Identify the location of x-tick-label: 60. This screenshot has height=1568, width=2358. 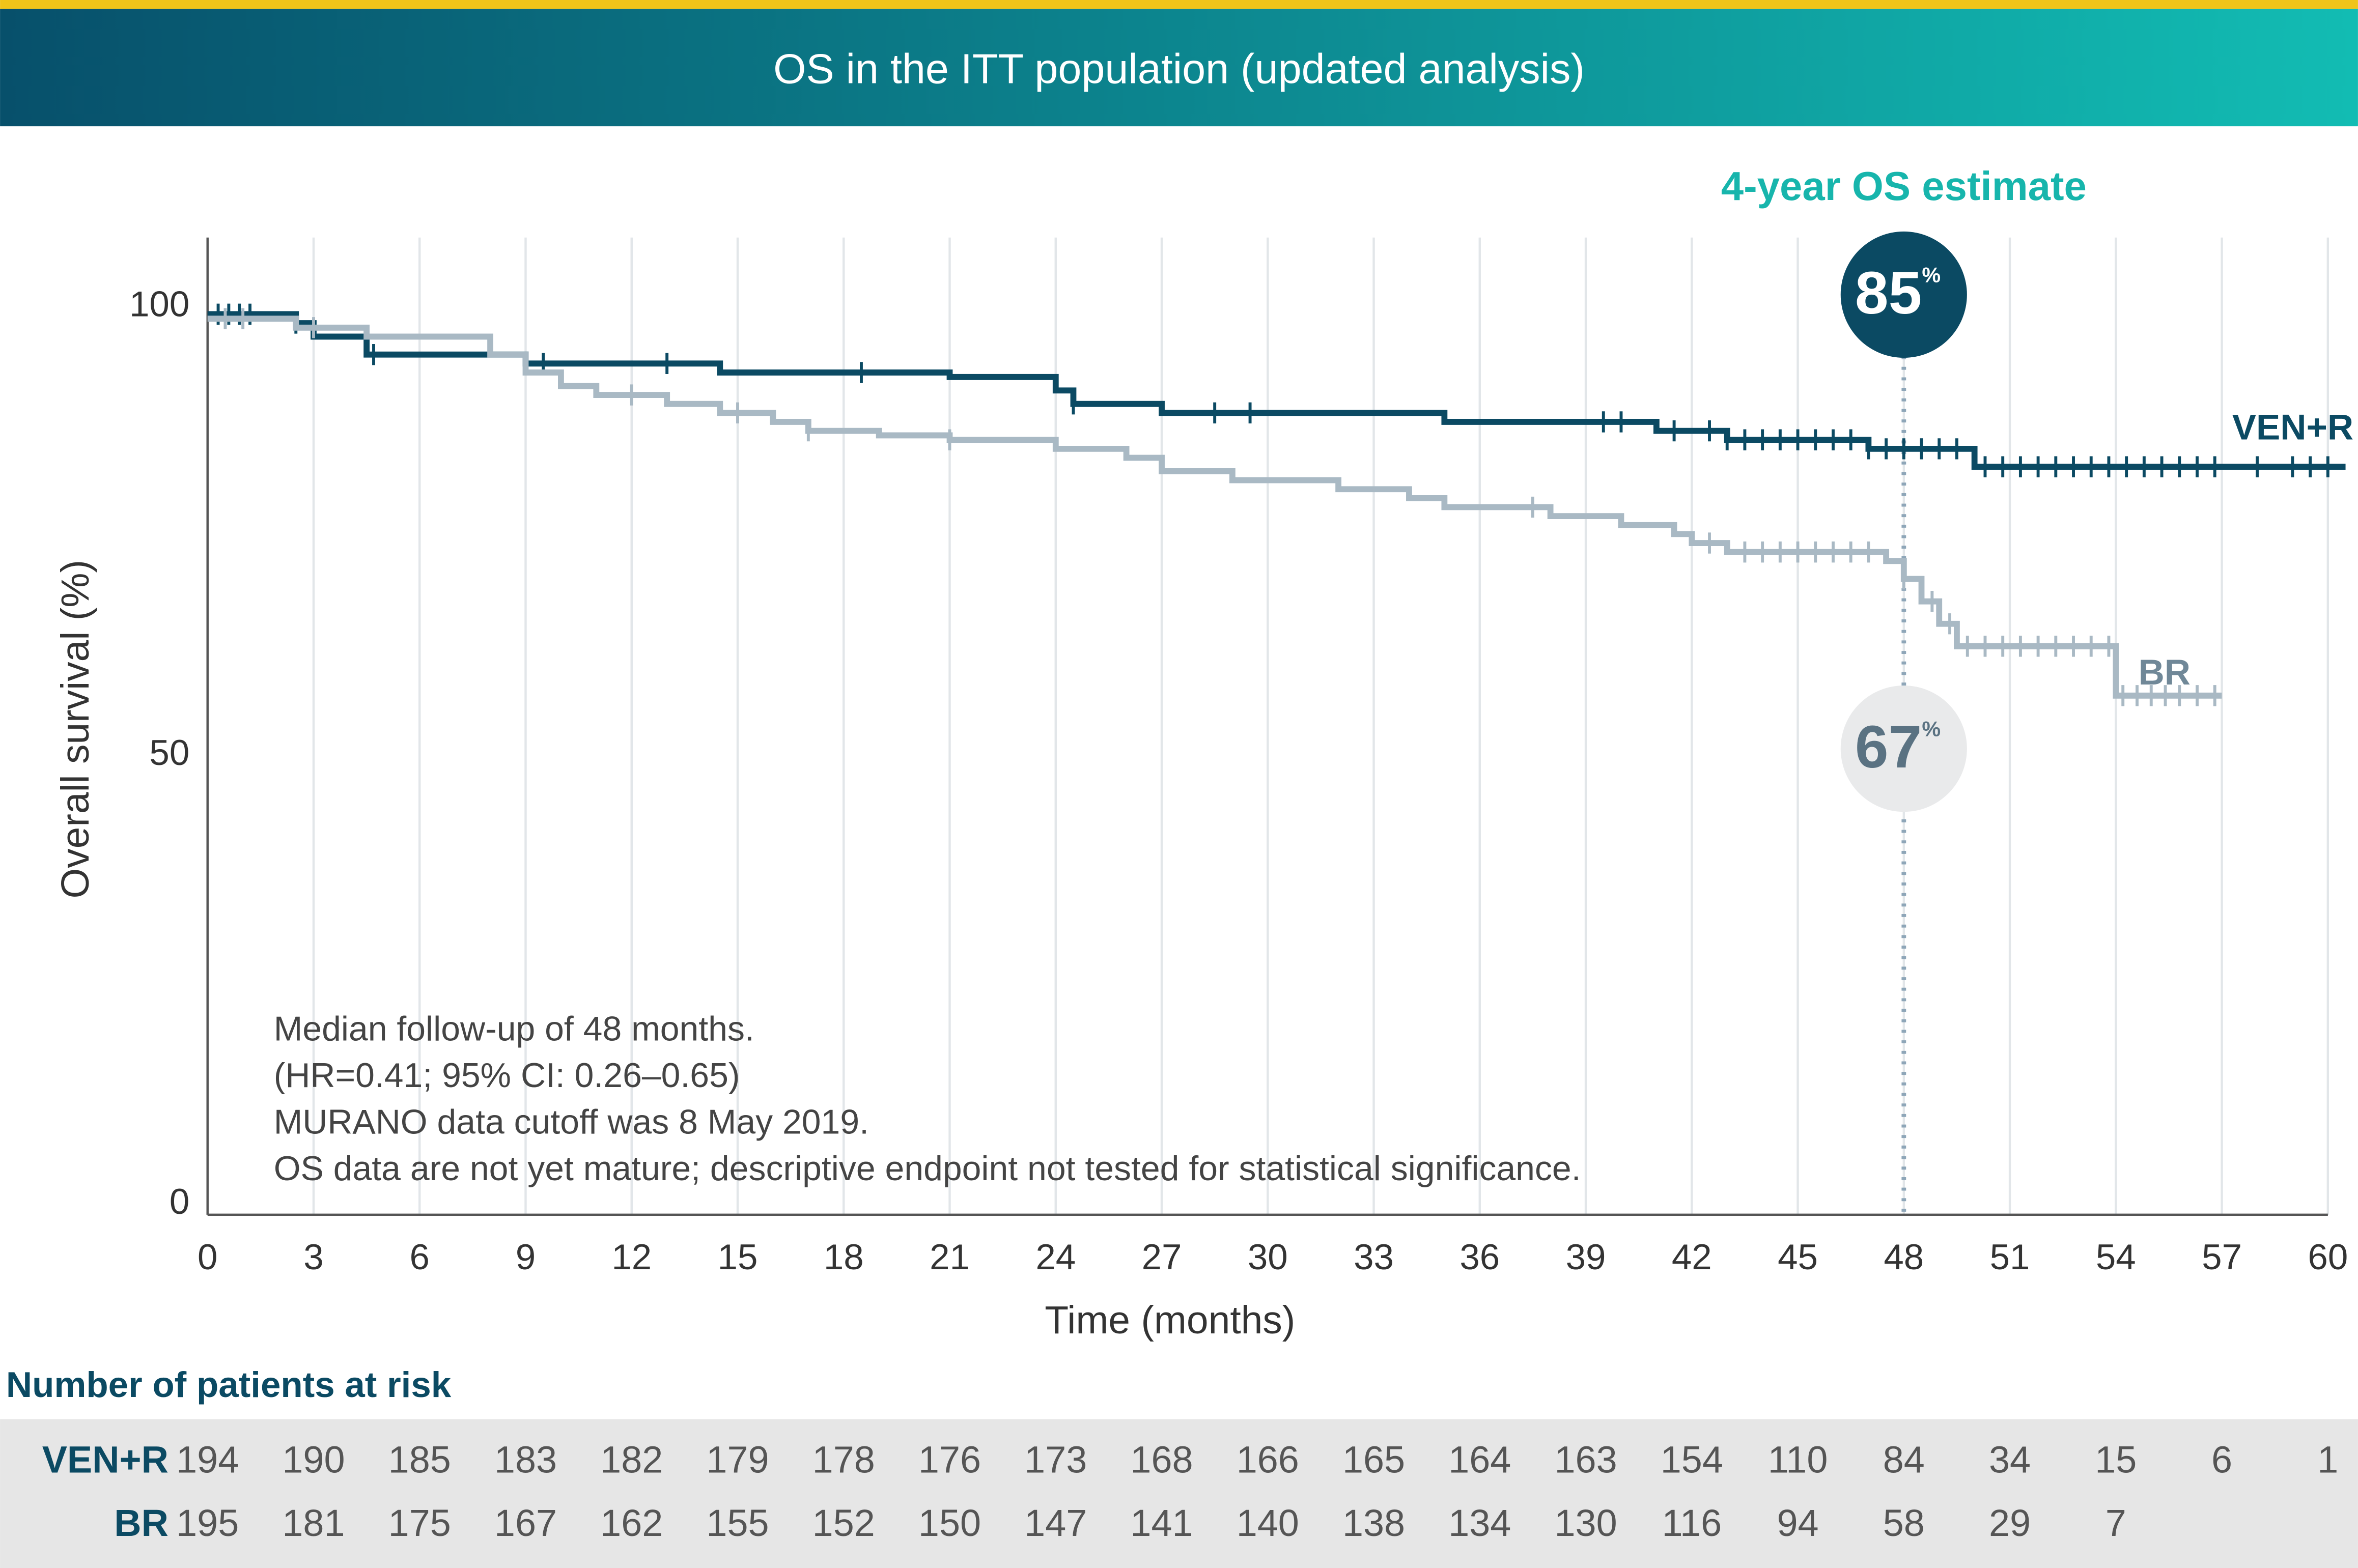
(2328, 1257).